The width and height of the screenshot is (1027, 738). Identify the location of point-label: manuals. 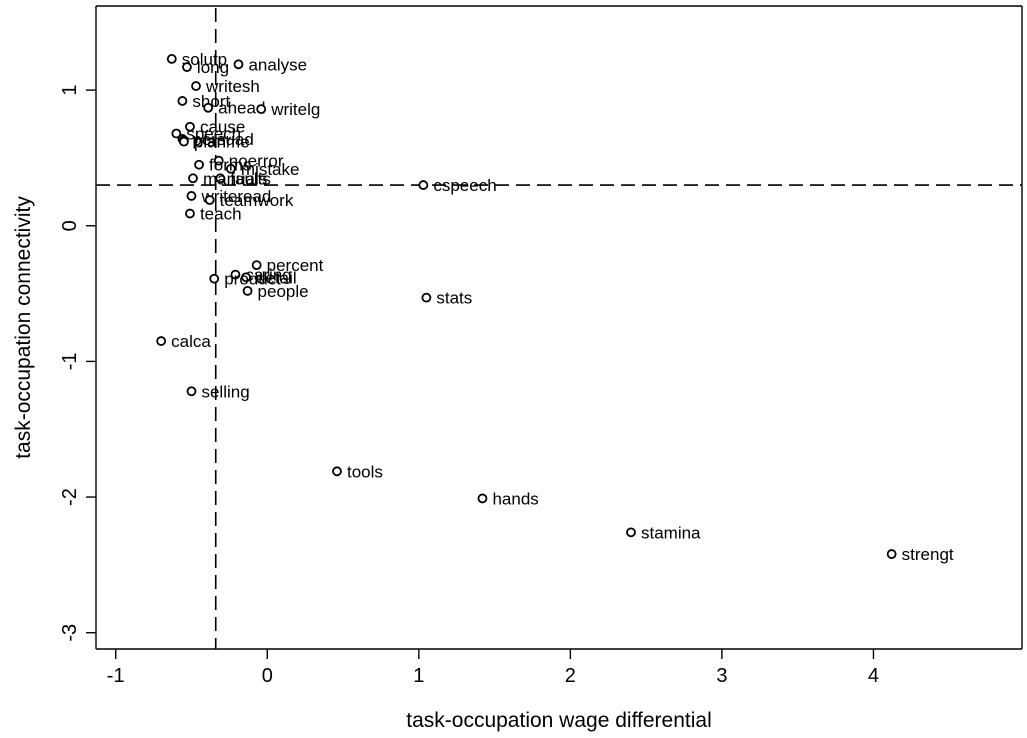
(235, 178).